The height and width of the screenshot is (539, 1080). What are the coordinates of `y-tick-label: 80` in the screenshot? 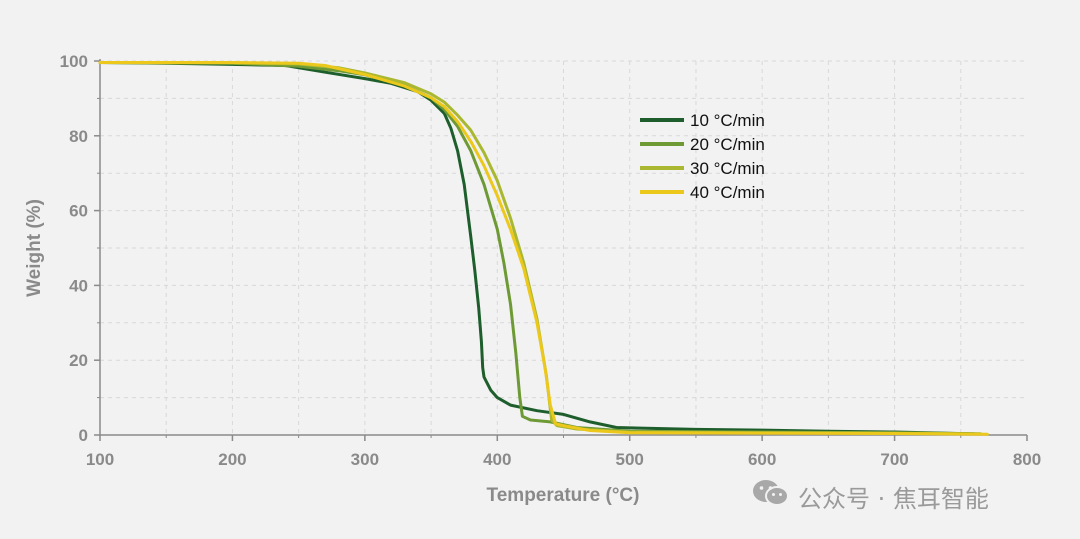 It's located at (78, 136).